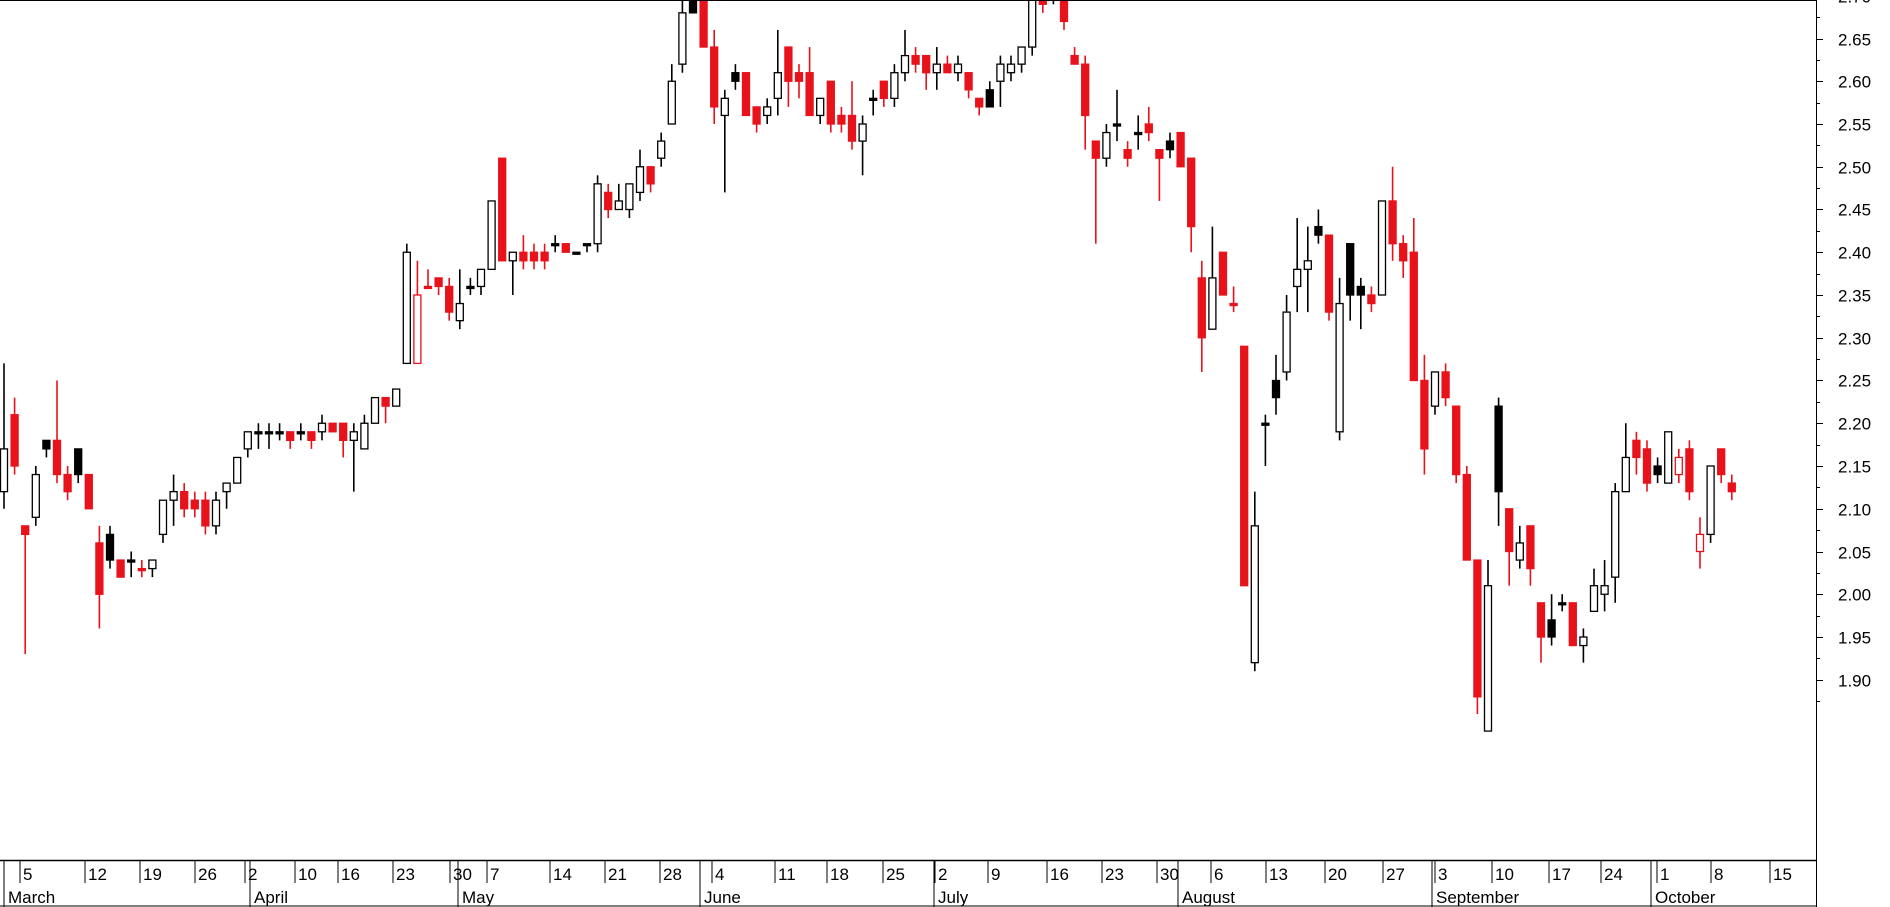 The height and width of the screenshot is (907, 1890). Describe the element at coordinates (152, 874) in the screenshot. I see `week-label: 19` at that location.